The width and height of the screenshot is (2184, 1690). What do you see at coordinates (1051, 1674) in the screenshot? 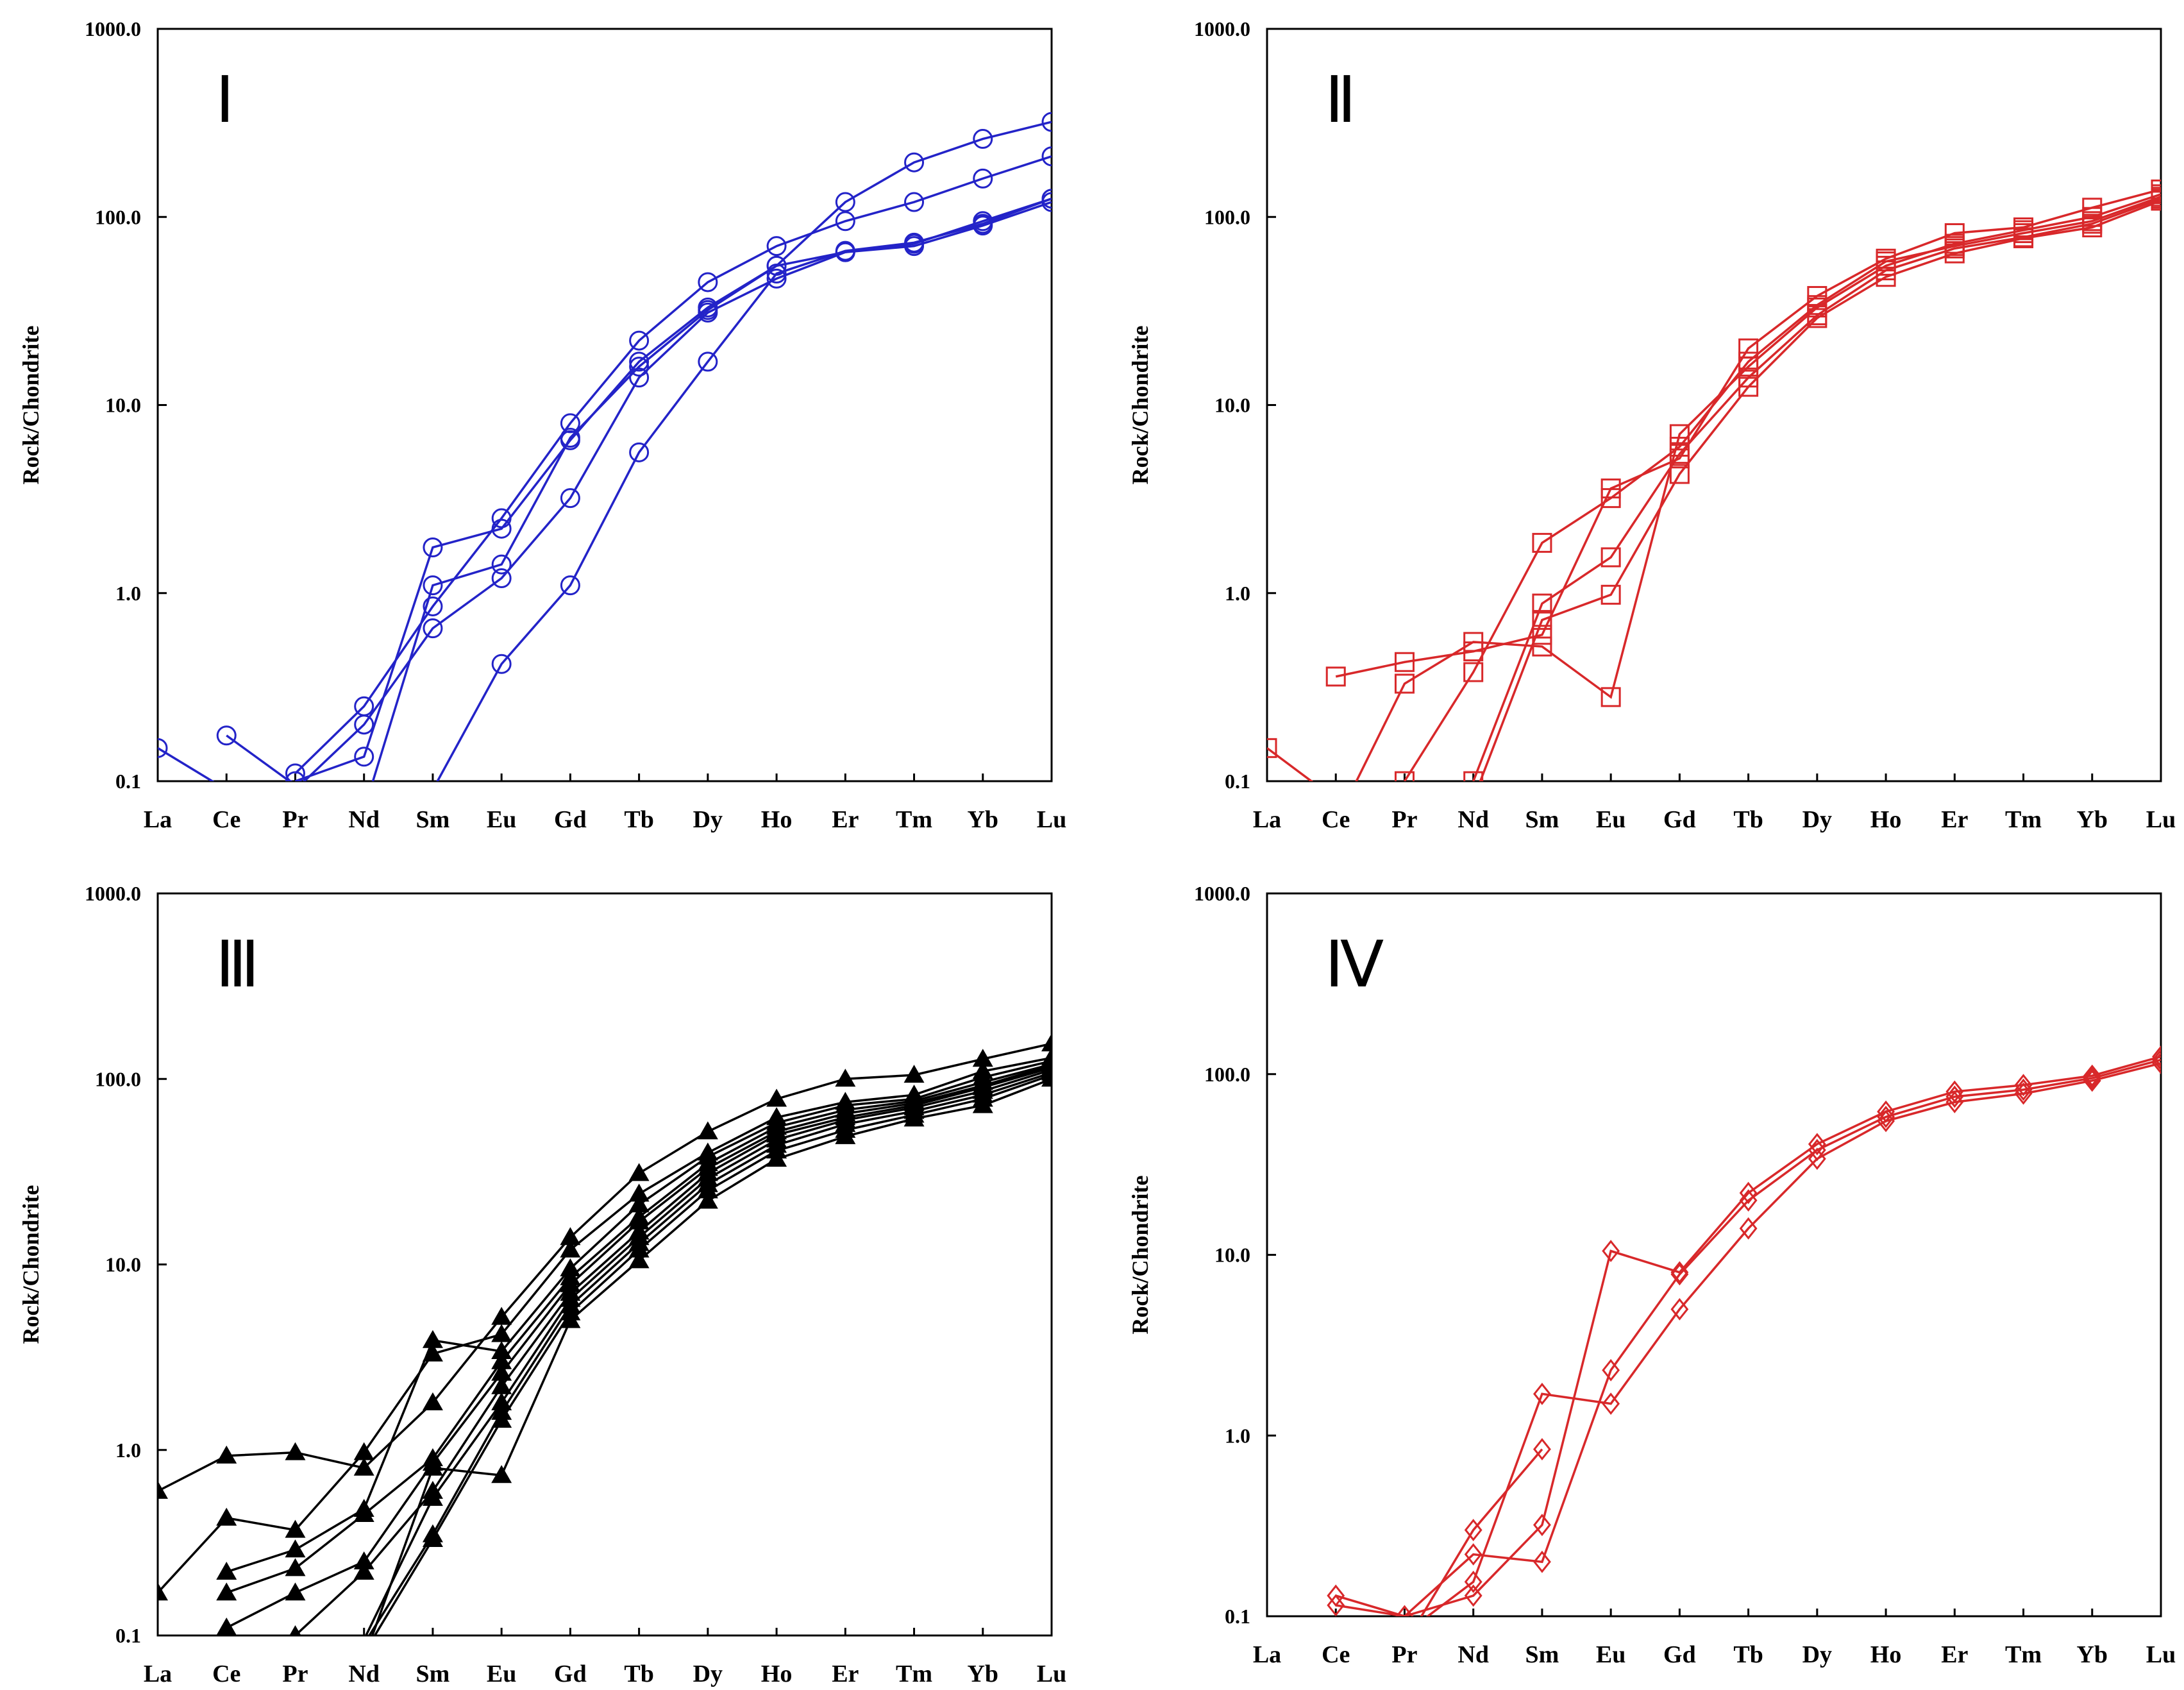
I see `x-tick-label: Lu` at bounding box center [1051, 1674].